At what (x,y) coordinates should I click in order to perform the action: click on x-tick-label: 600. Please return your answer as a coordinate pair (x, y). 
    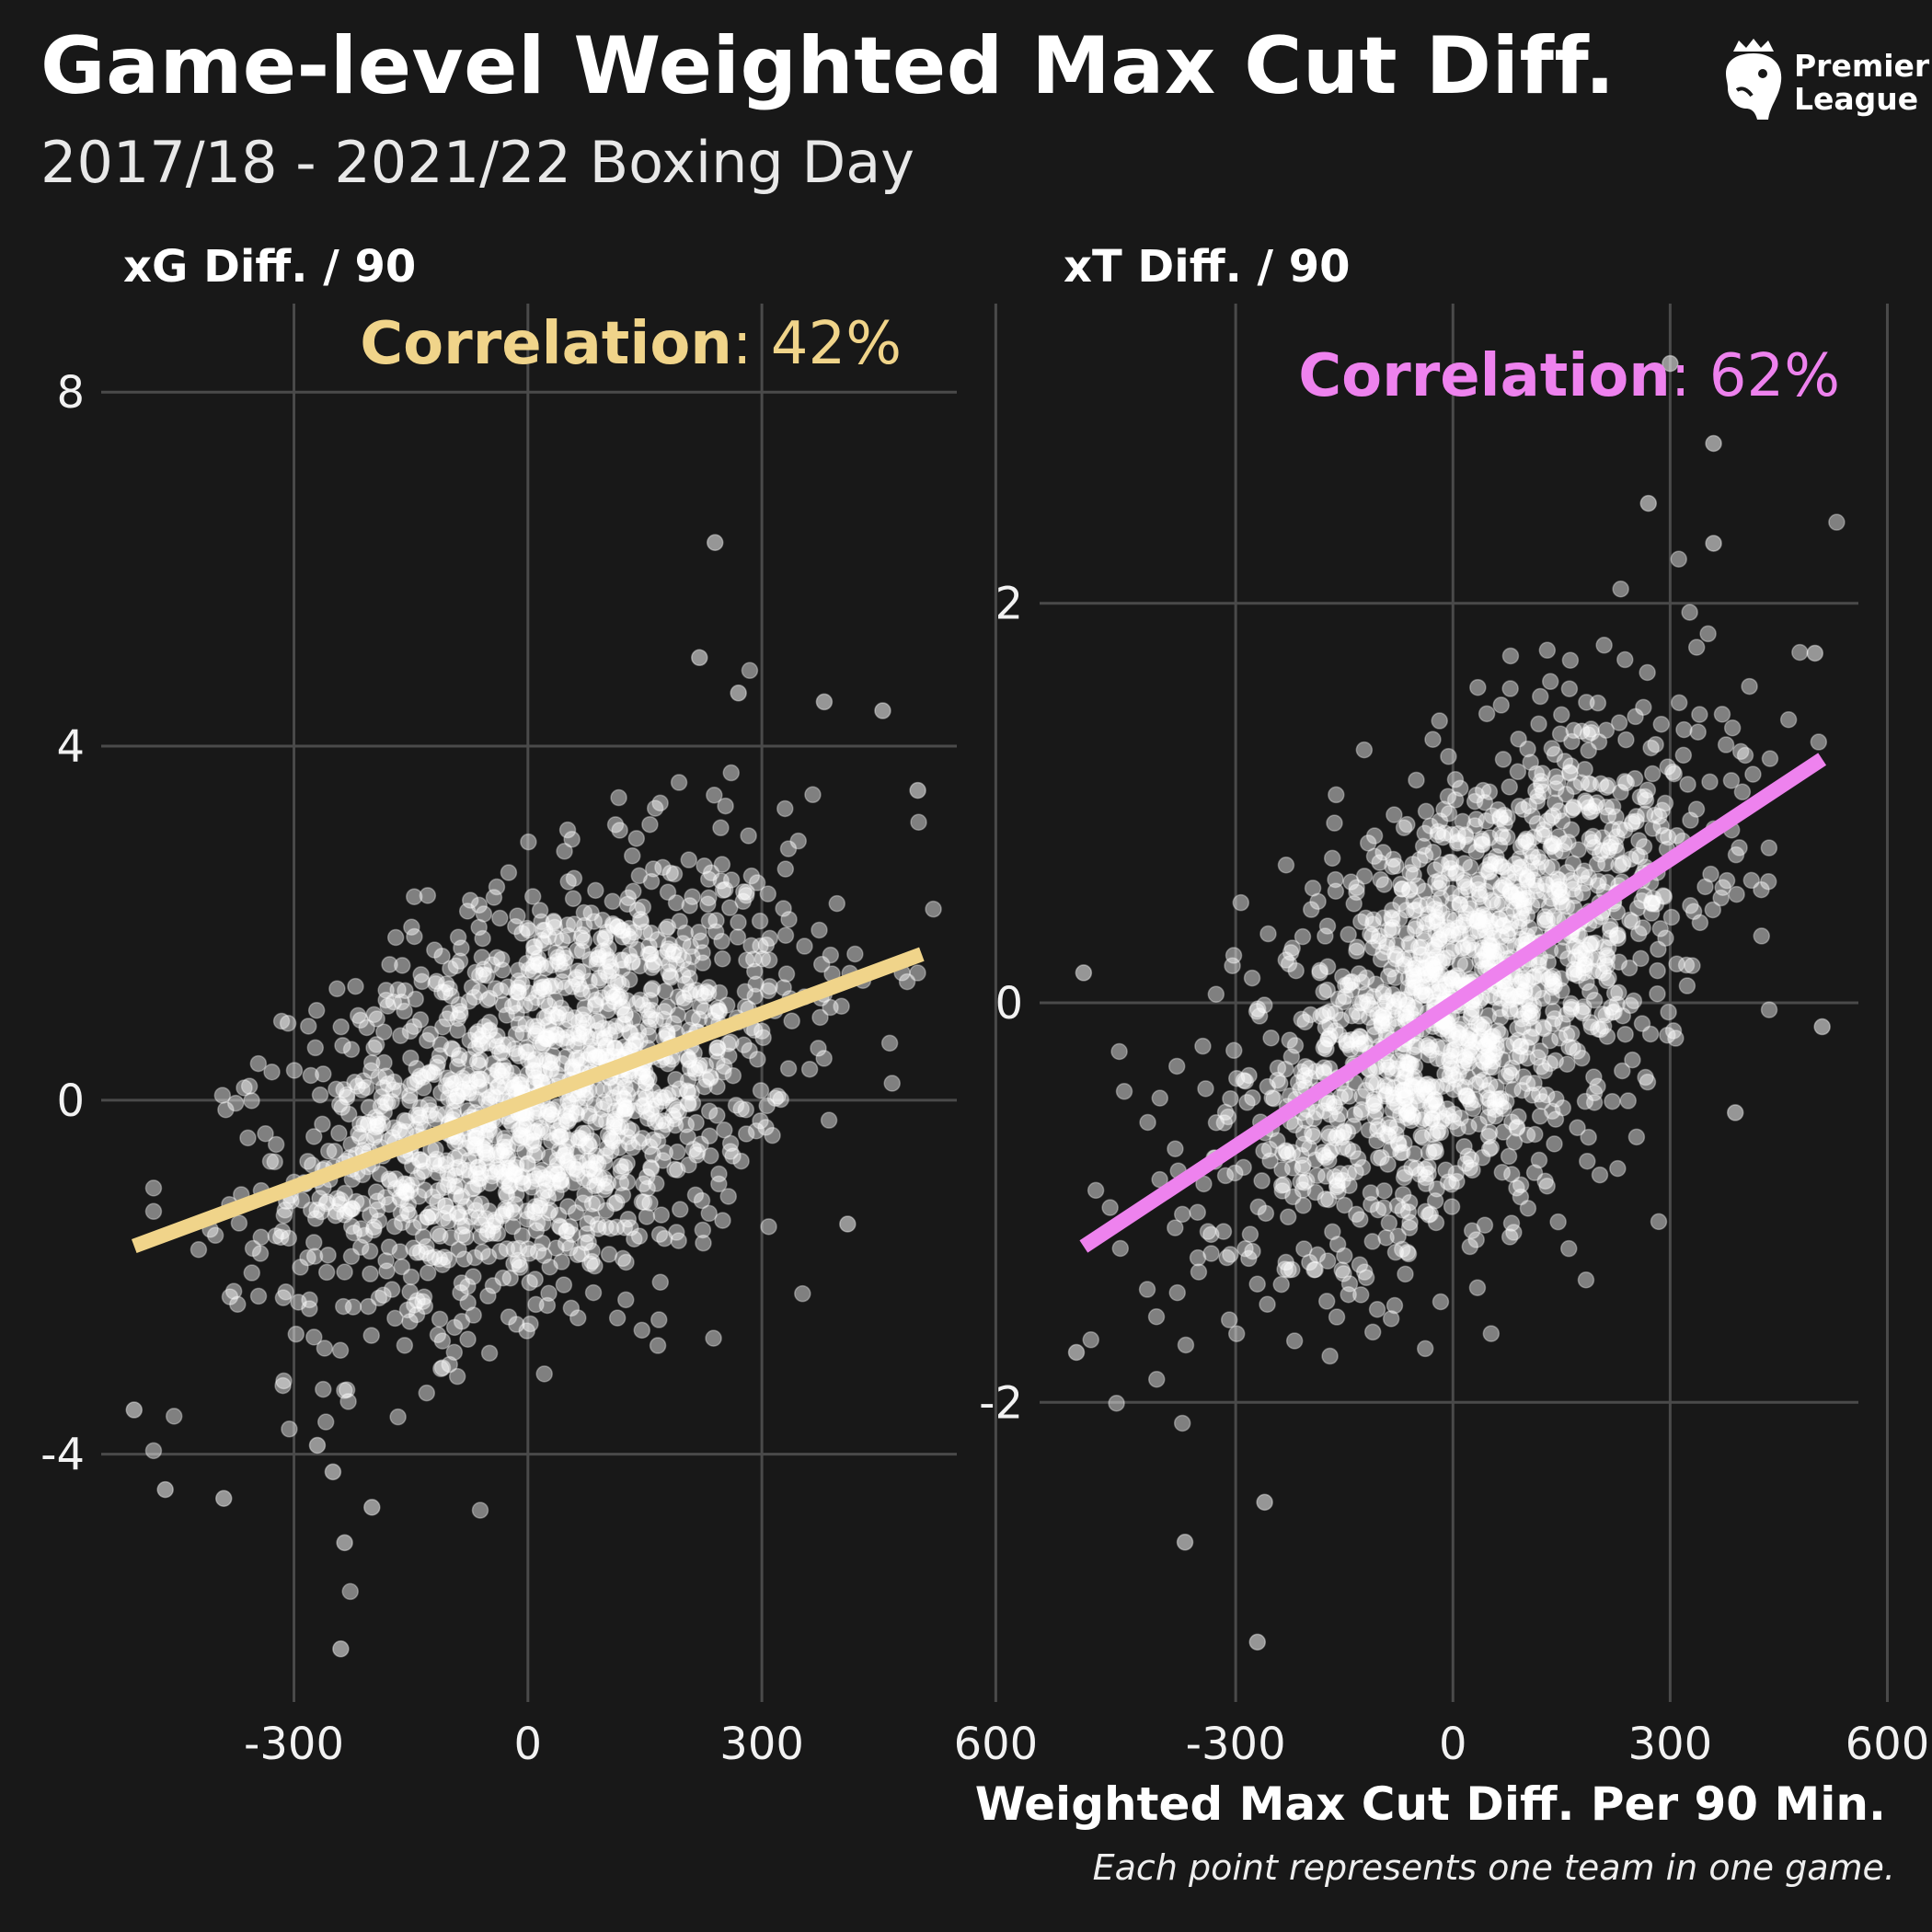
    Looking at the image, I should click on (1888, 1744).